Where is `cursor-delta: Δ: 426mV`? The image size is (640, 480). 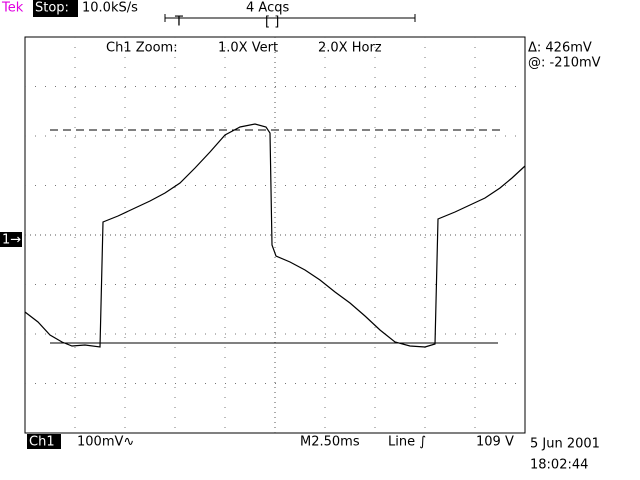
cursor-delta: Δ: 426mV is located at coordinates (560, 48).